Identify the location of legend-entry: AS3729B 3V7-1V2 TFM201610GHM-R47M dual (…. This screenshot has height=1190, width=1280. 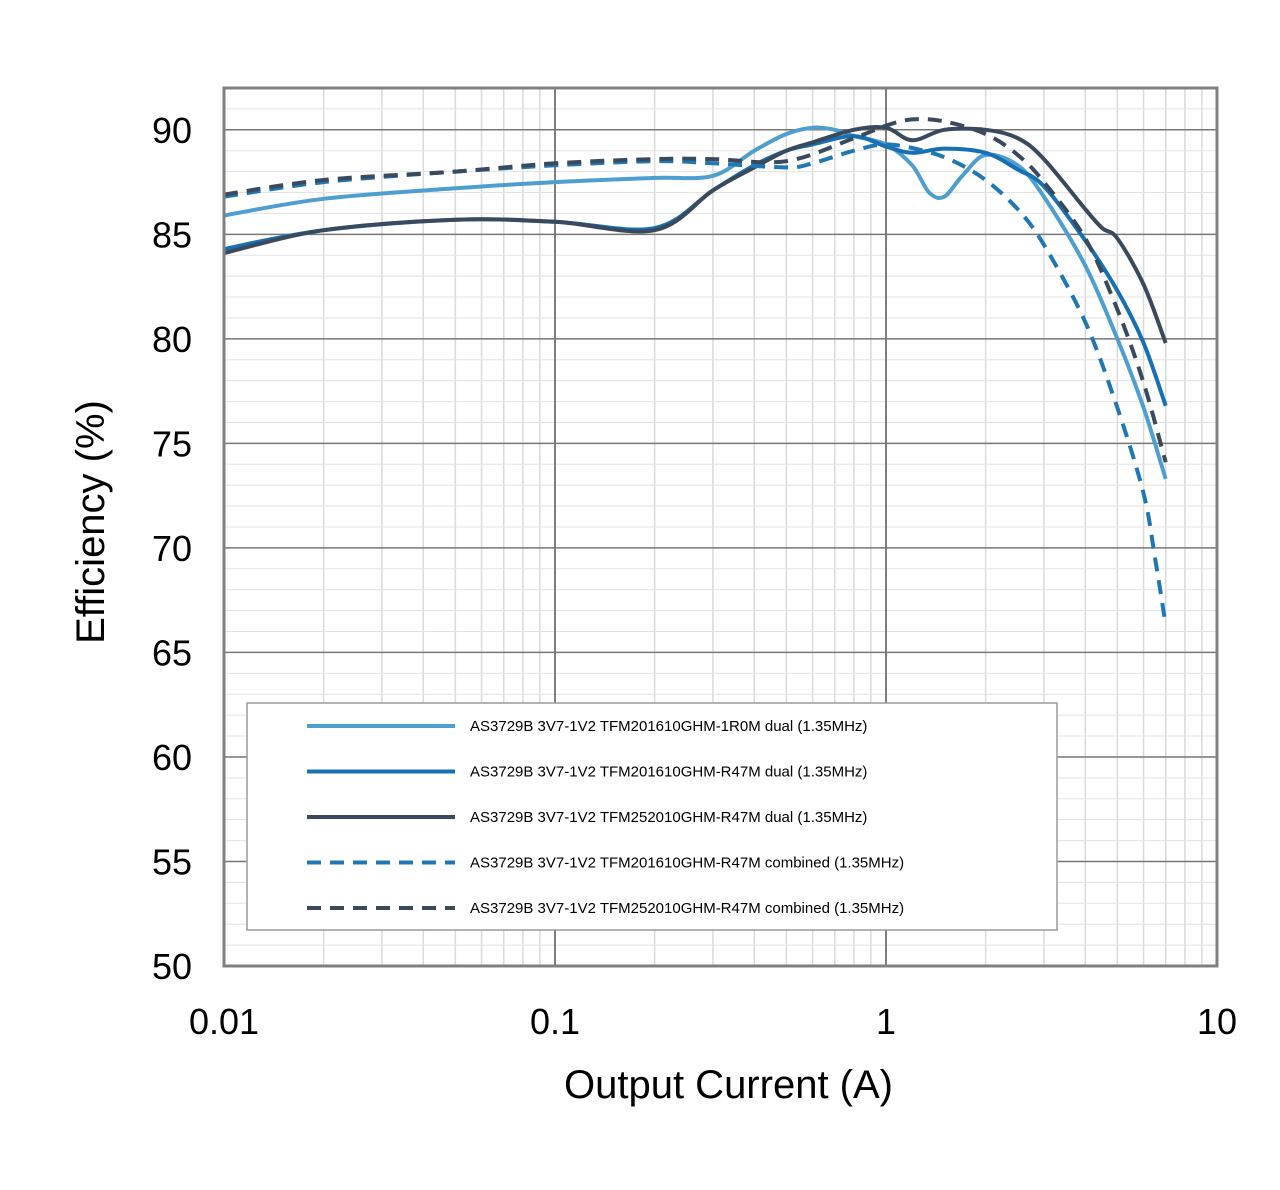
(587, 772).